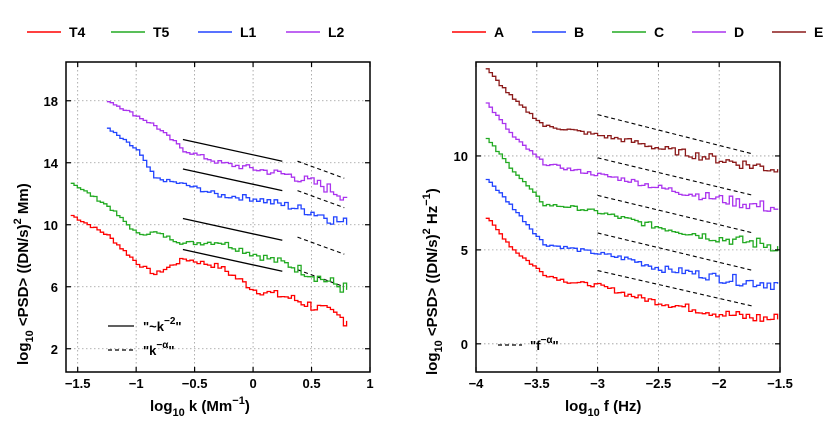 Image resolution: width=830 pixels, height=434 pixels. I want to click on series-line-B, so click(632, 234).